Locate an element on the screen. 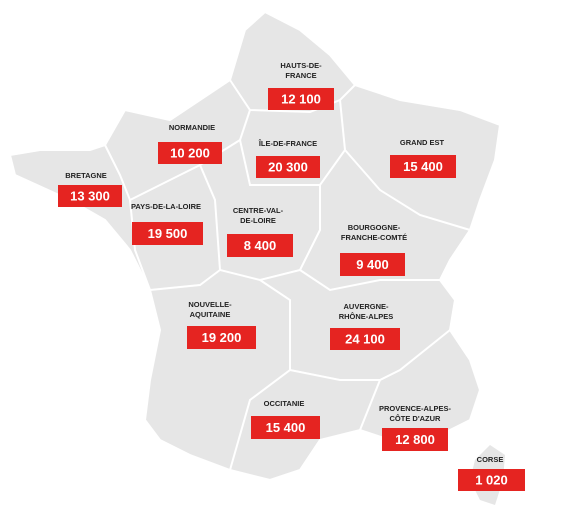 The width and height of the screenshot is (570, 511). region-name: AQUITAINE is located at coordinates (210, 314).